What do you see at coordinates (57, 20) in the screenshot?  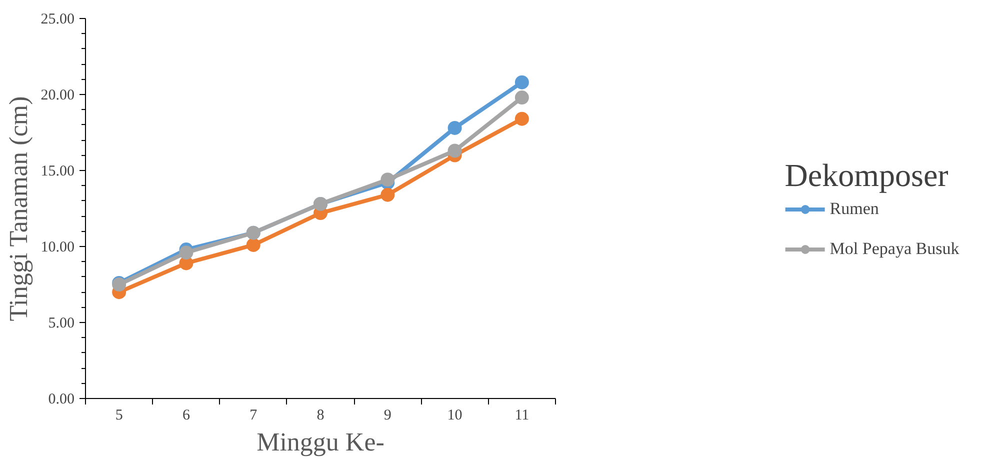 I see `y-tick-label: 25.00` at bounding box center [57, 20].